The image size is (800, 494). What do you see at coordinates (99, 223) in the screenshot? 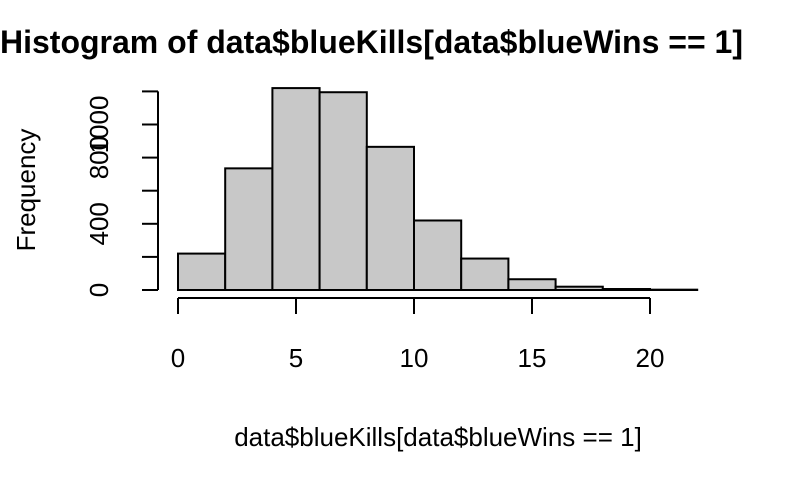
I see `y-tick-label: 400` at bounding box center [99, 223].